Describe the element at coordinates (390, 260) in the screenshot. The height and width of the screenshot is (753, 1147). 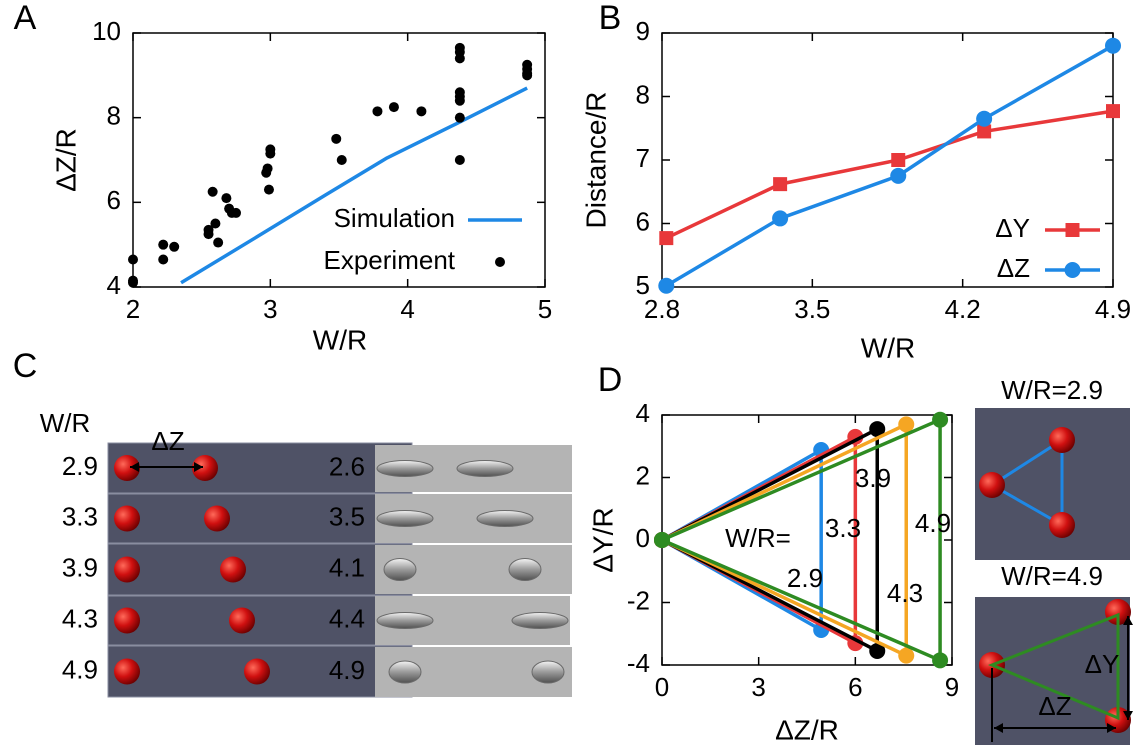
I see `legend-label: Experiment` at that location.